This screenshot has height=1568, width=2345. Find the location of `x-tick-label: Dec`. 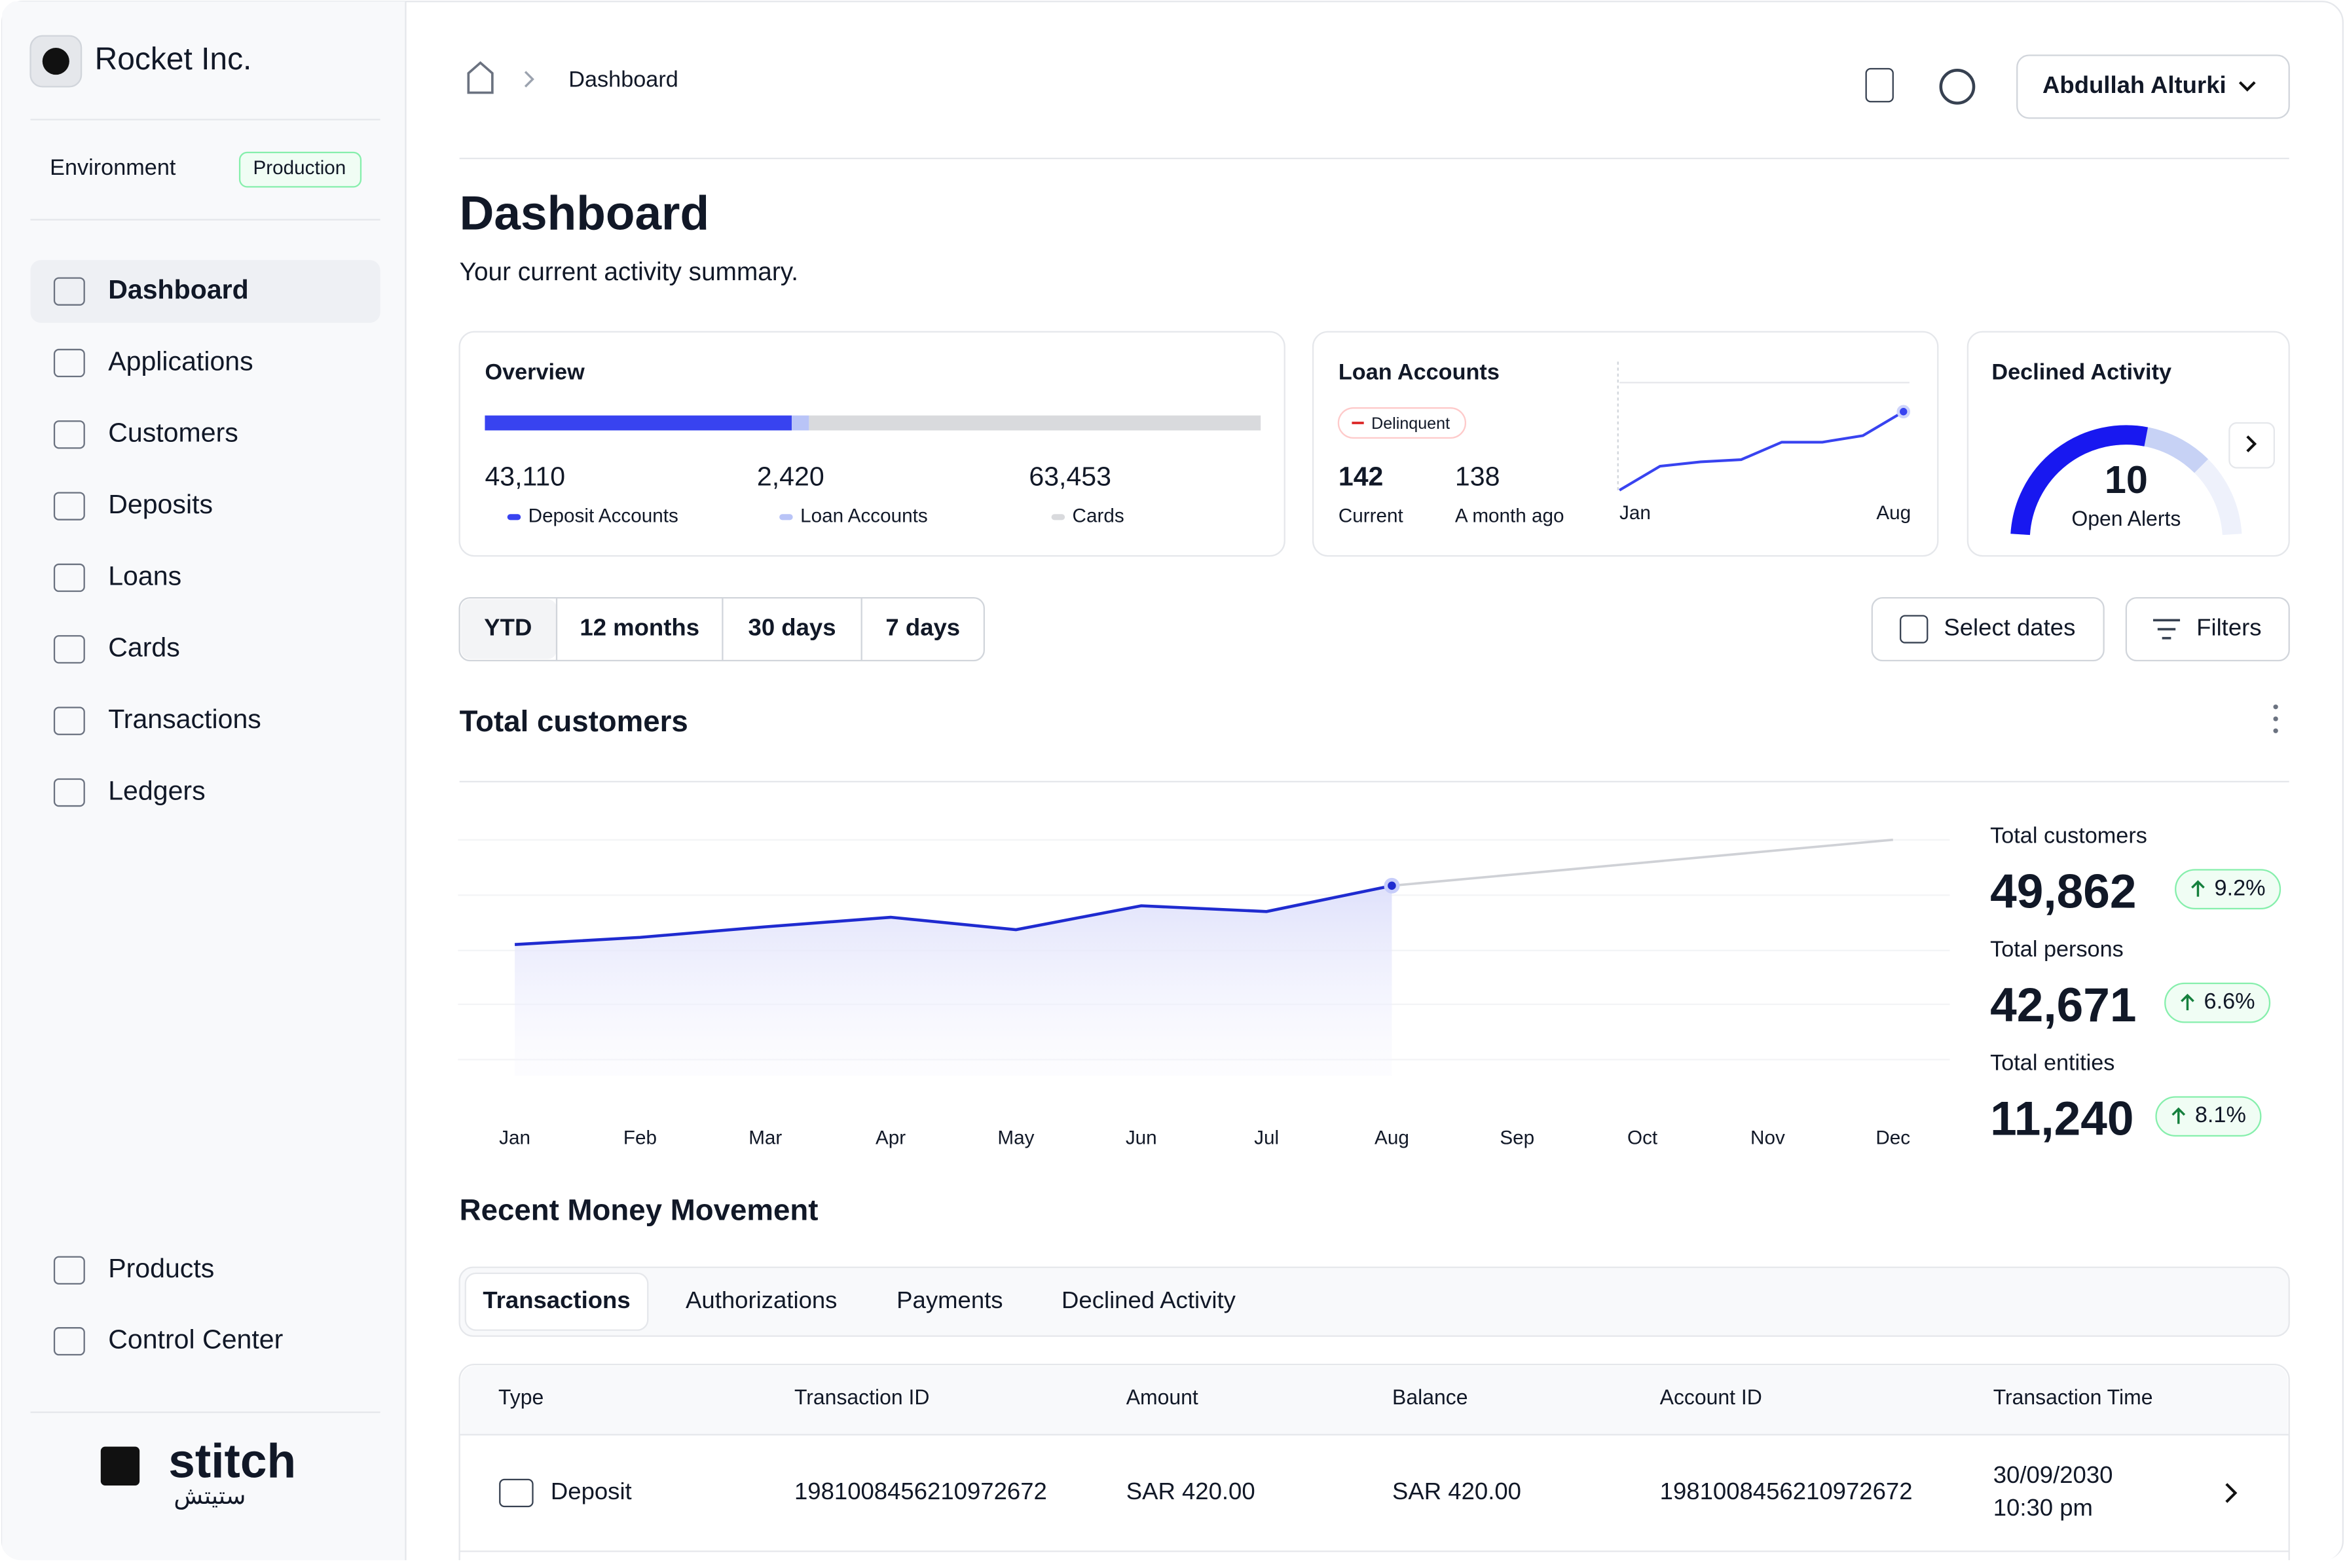

x-tick-label: Dec is located at coordinates (1893, 1137).